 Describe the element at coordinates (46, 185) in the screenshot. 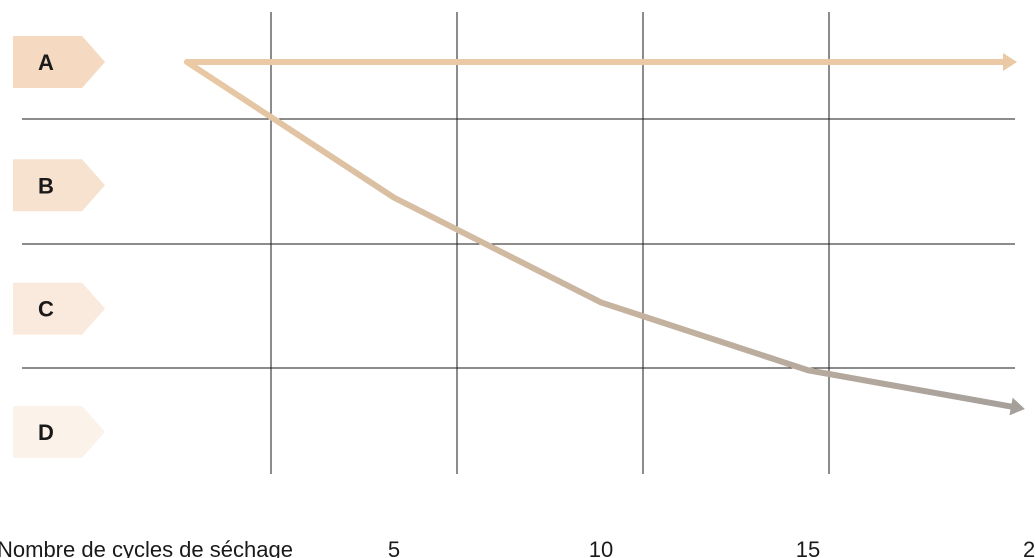

I see `category-label-b: B` at that location.